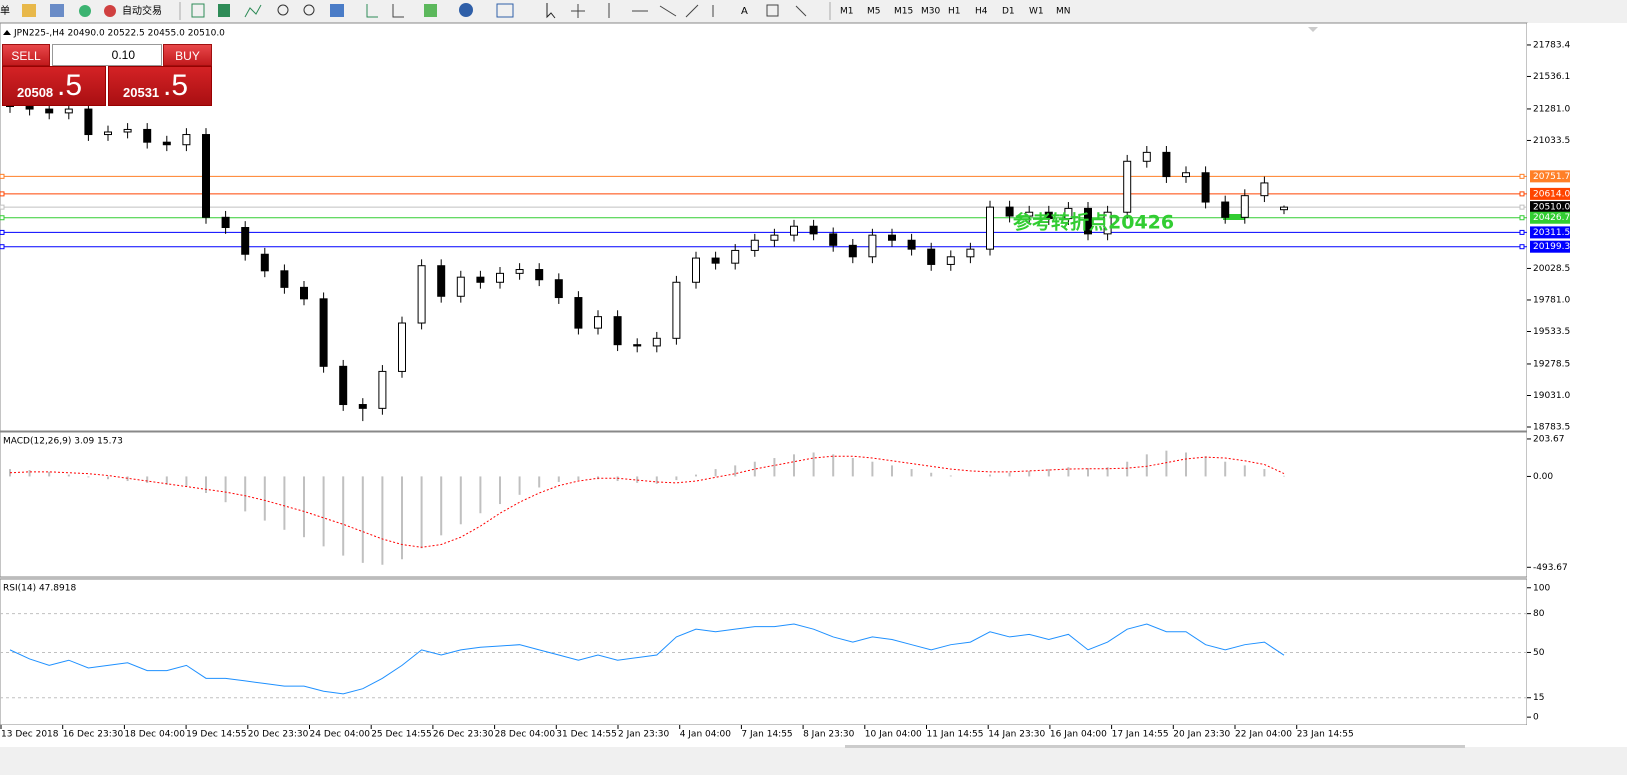 Image resolution: width=1627 pixels, height=775 pixels. What do you see at coordinates (525, 735) in the screenshot?
I see `time-label: 28 Dec 04:00` at bounding box center [525, 735].